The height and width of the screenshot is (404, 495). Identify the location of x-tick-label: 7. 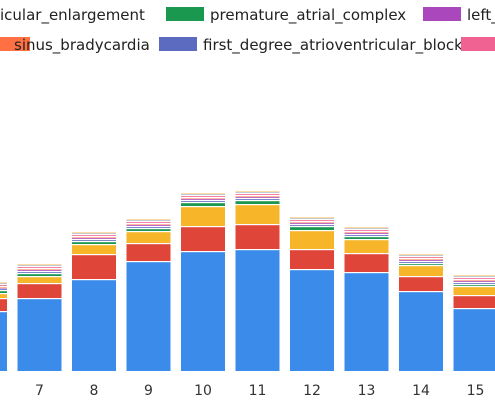
(39, 391).